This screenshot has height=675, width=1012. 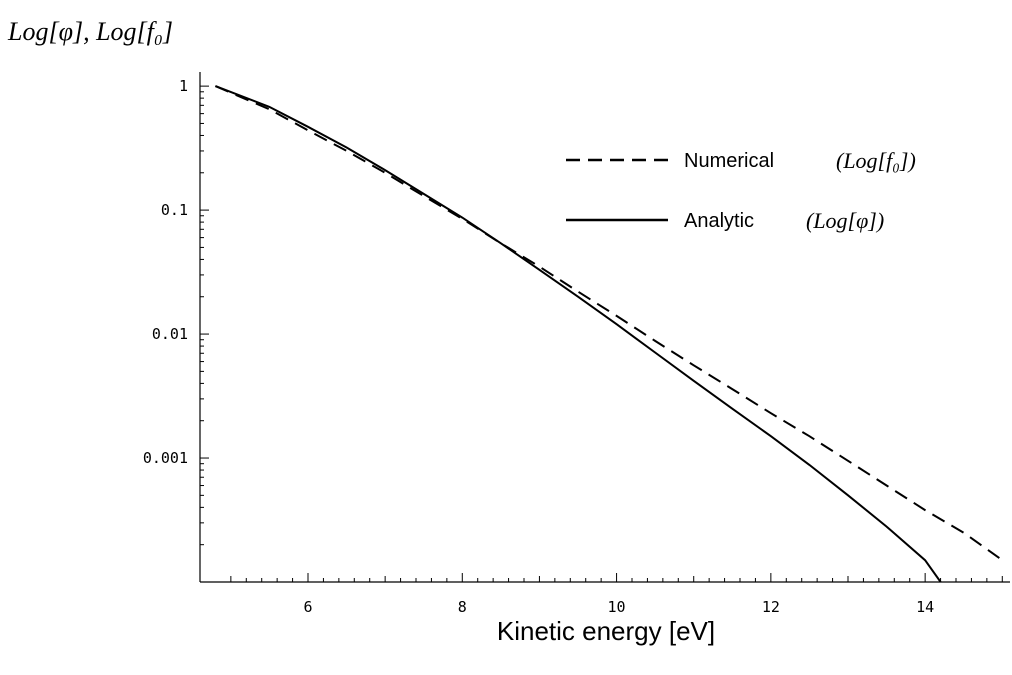 What do you see at coordinates (606, 631) in the screenshot?
I see `x-axis-label: Kinetic energy [eV]` at bounding box center [606, 631].